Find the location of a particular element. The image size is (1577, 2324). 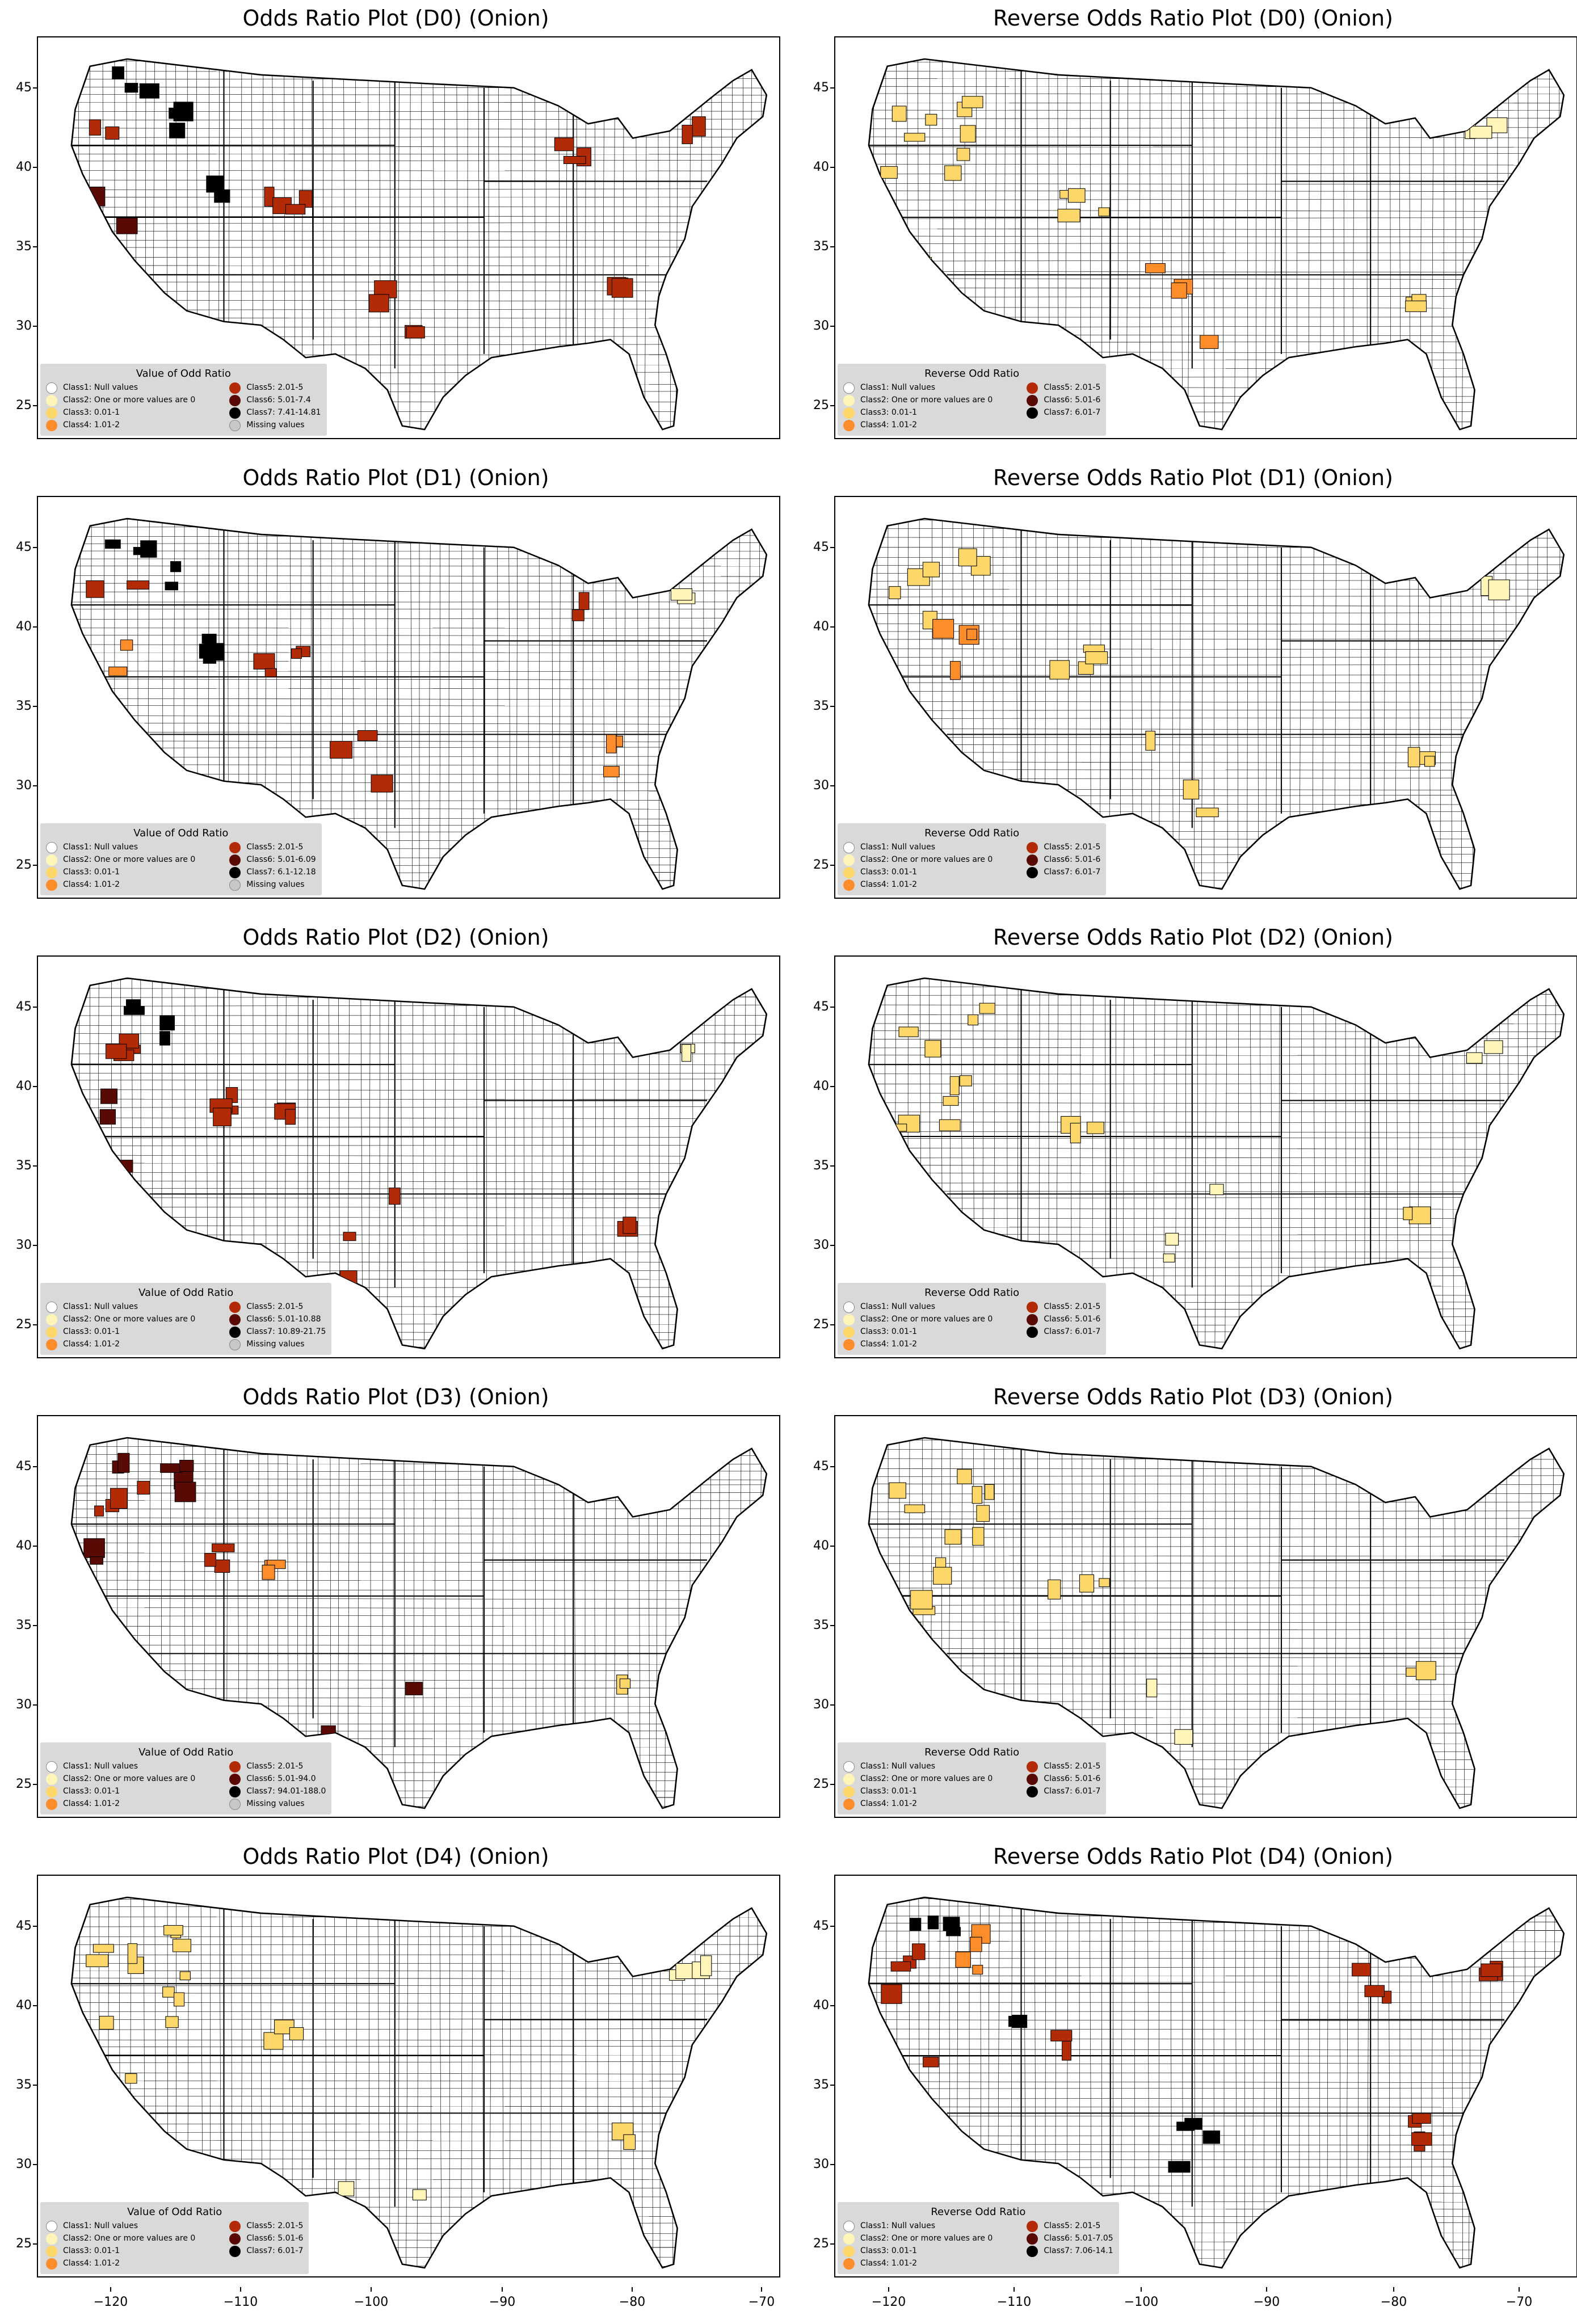

panel-title: Odds Ratio Plot (D3) (Onion) is located at coordinates (395, 1396).